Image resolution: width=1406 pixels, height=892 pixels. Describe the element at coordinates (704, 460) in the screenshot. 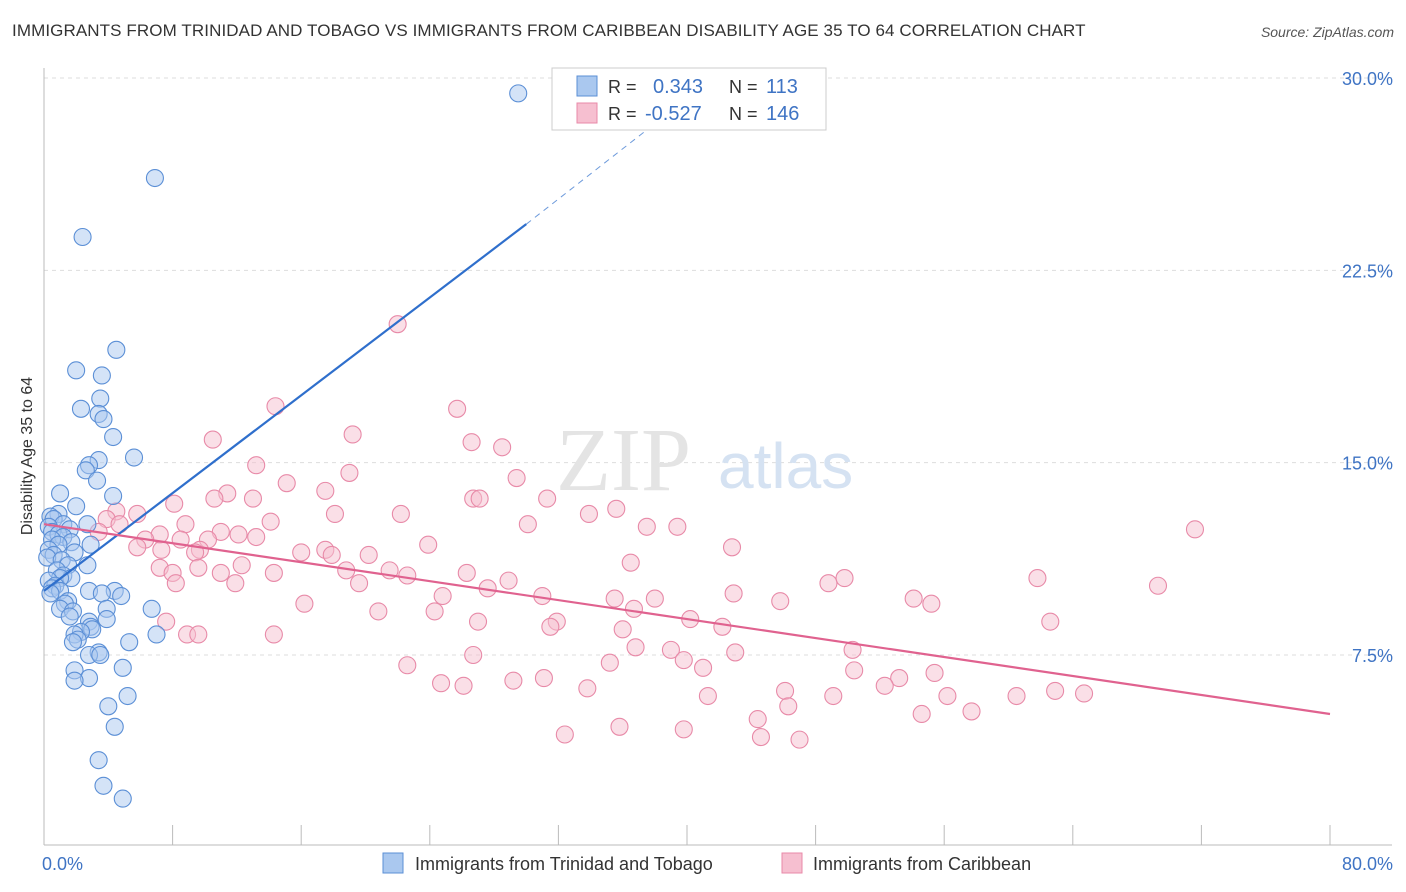

I see `watermark: ZIP atlas` at that location.